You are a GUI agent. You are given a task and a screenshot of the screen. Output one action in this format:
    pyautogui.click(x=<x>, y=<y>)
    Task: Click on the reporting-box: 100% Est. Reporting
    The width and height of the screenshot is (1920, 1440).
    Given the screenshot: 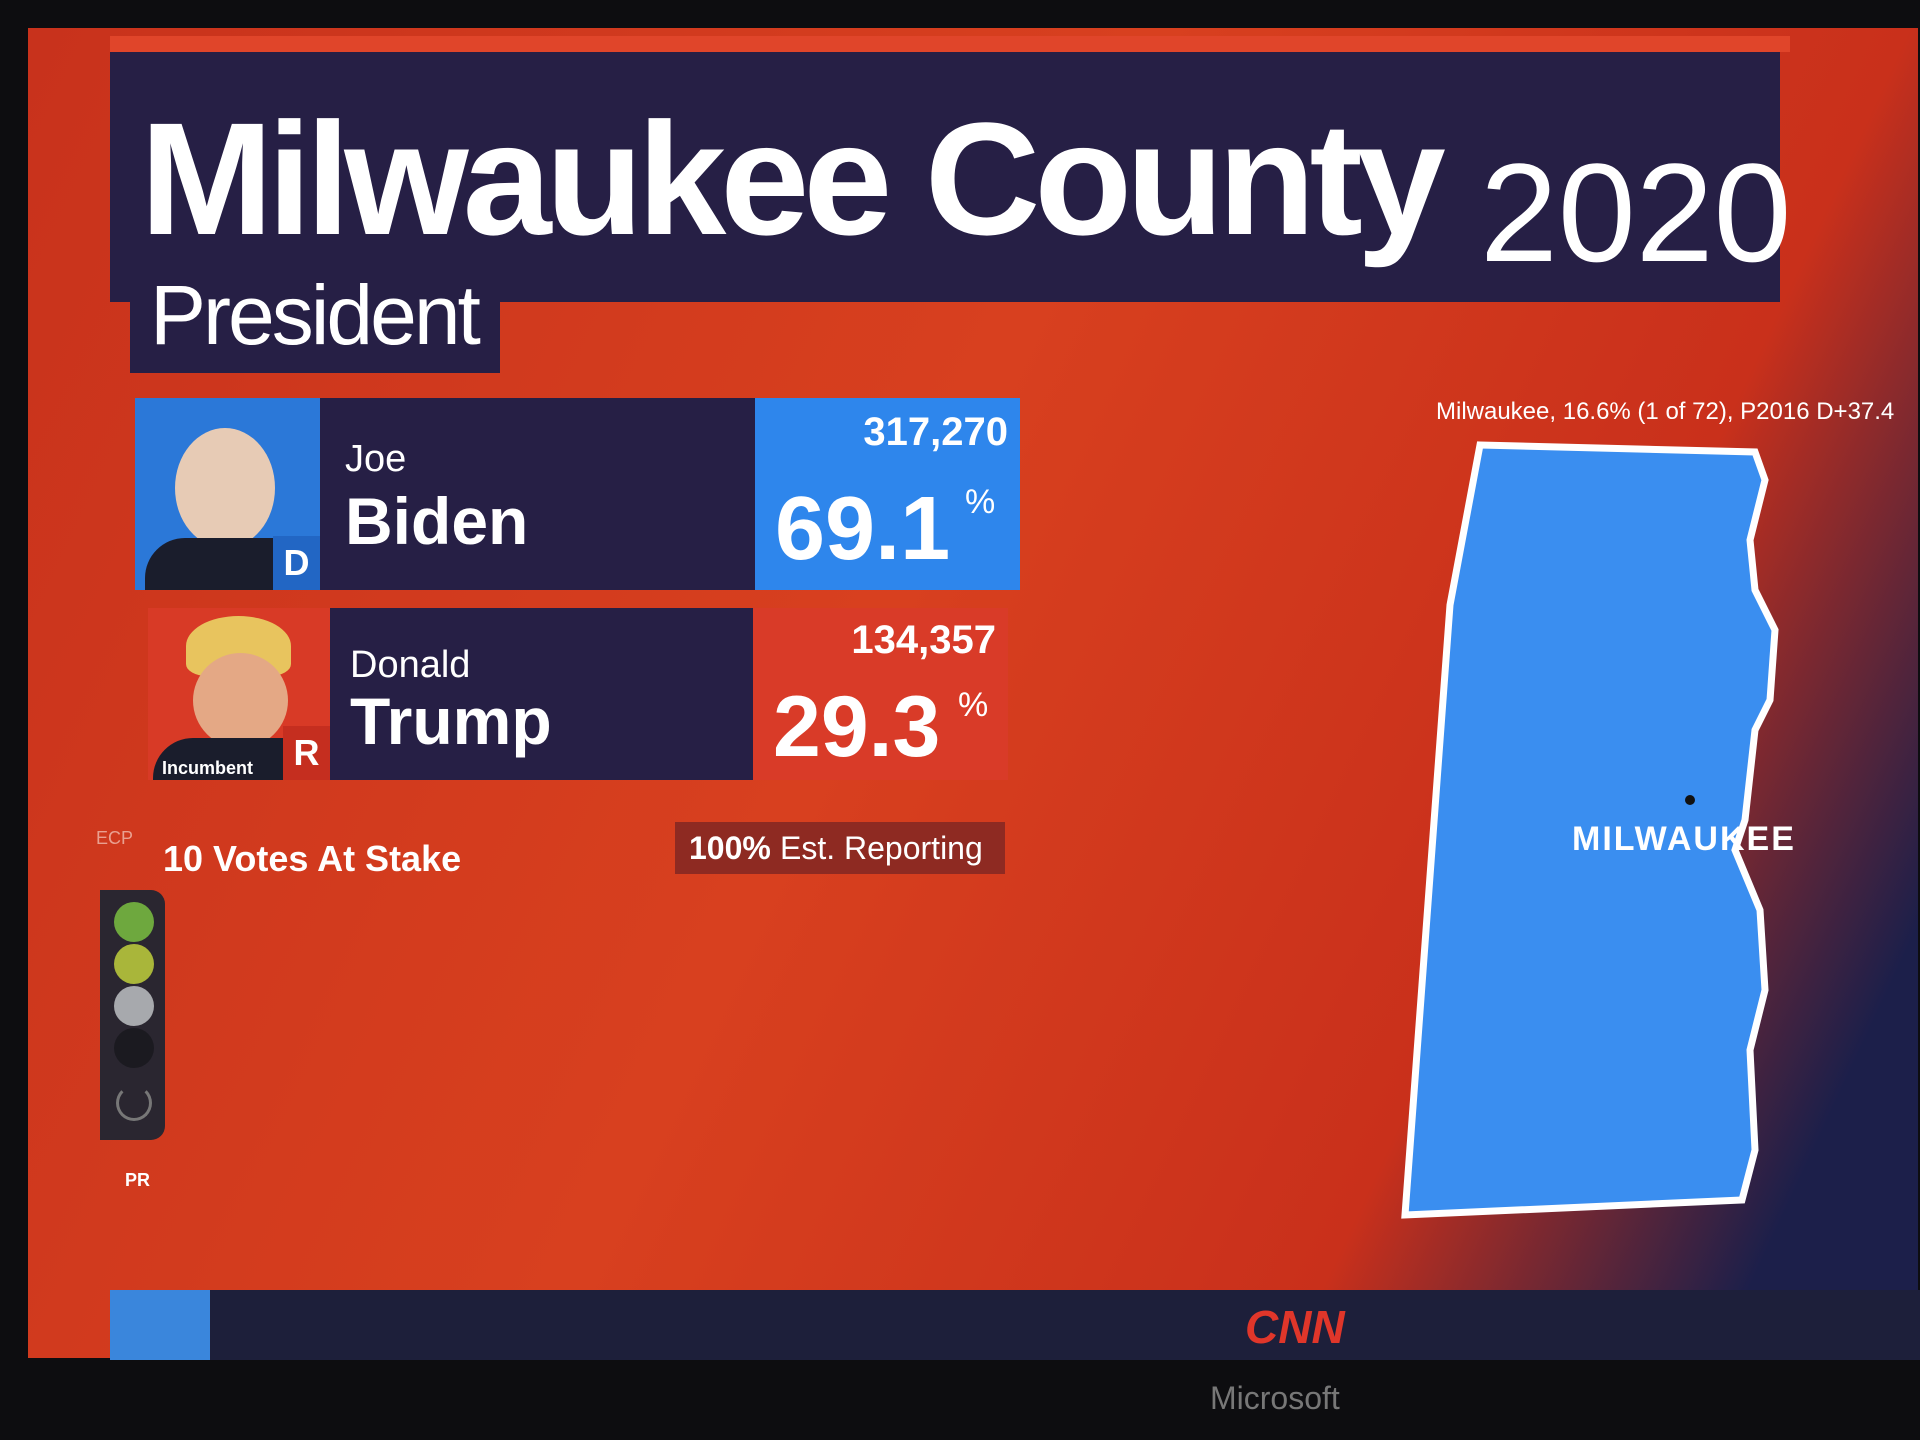 What is the action you would take?
    pyautogui.click(x=840, y=848)
    